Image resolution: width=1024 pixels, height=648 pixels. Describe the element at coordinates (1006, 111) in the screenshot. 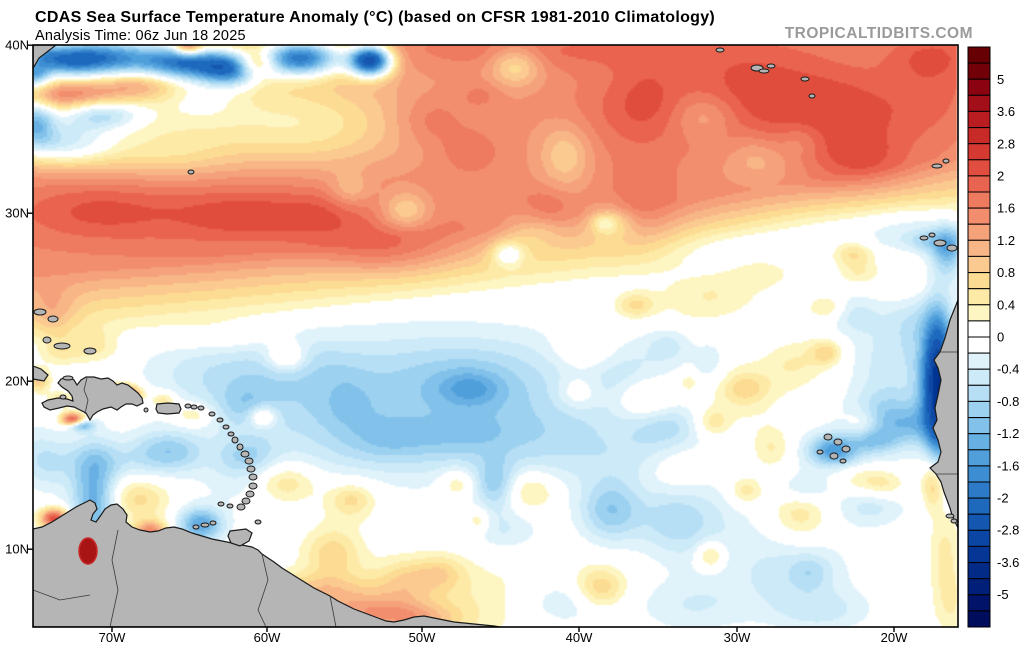

I see `svg-text: 3.6` at that location.